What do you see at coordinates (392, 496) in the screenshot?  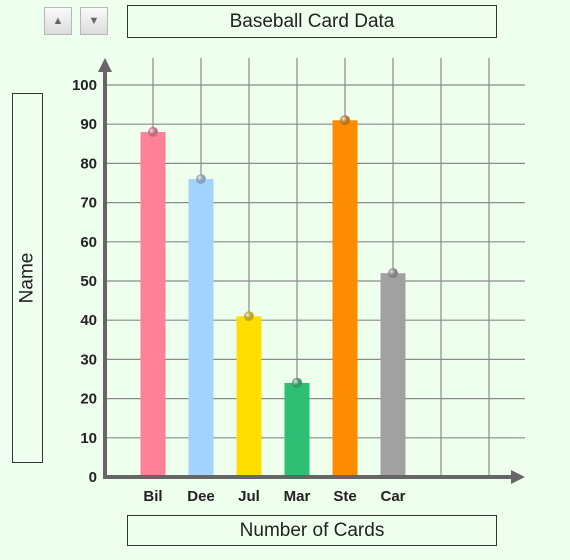 I see `x-tick-label: Car` at bounding box center [392, 496].